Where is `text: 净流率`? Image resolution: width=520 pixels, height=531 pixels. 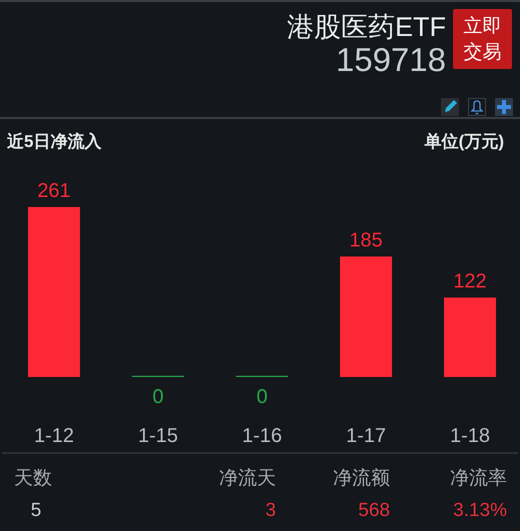 text: 净流率 is located at coordinates (478, 478).